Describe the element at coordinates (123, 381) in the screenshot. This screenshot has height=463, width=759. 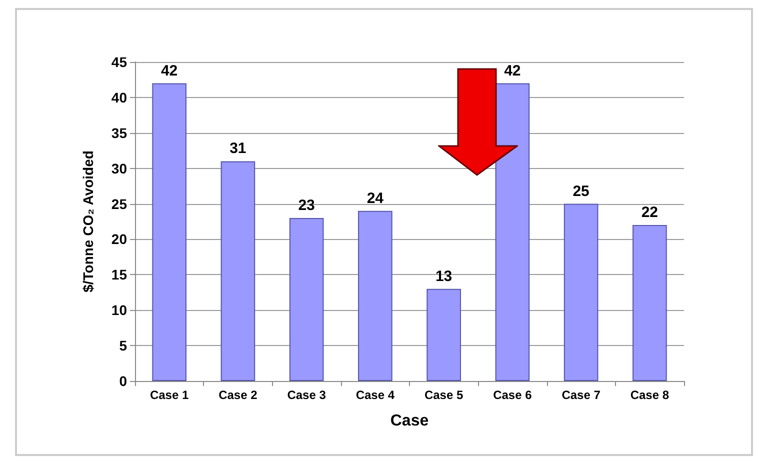
I see `y-tick-label: 0` at that location.